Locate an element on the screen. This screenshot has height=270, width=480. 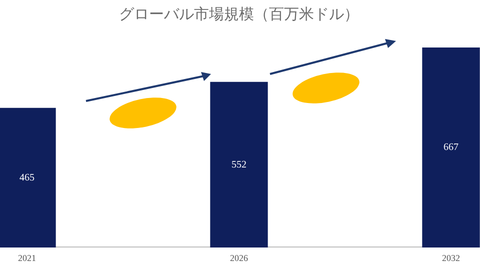
x-tick-label: 2021 is located at coordinates (27, 257).